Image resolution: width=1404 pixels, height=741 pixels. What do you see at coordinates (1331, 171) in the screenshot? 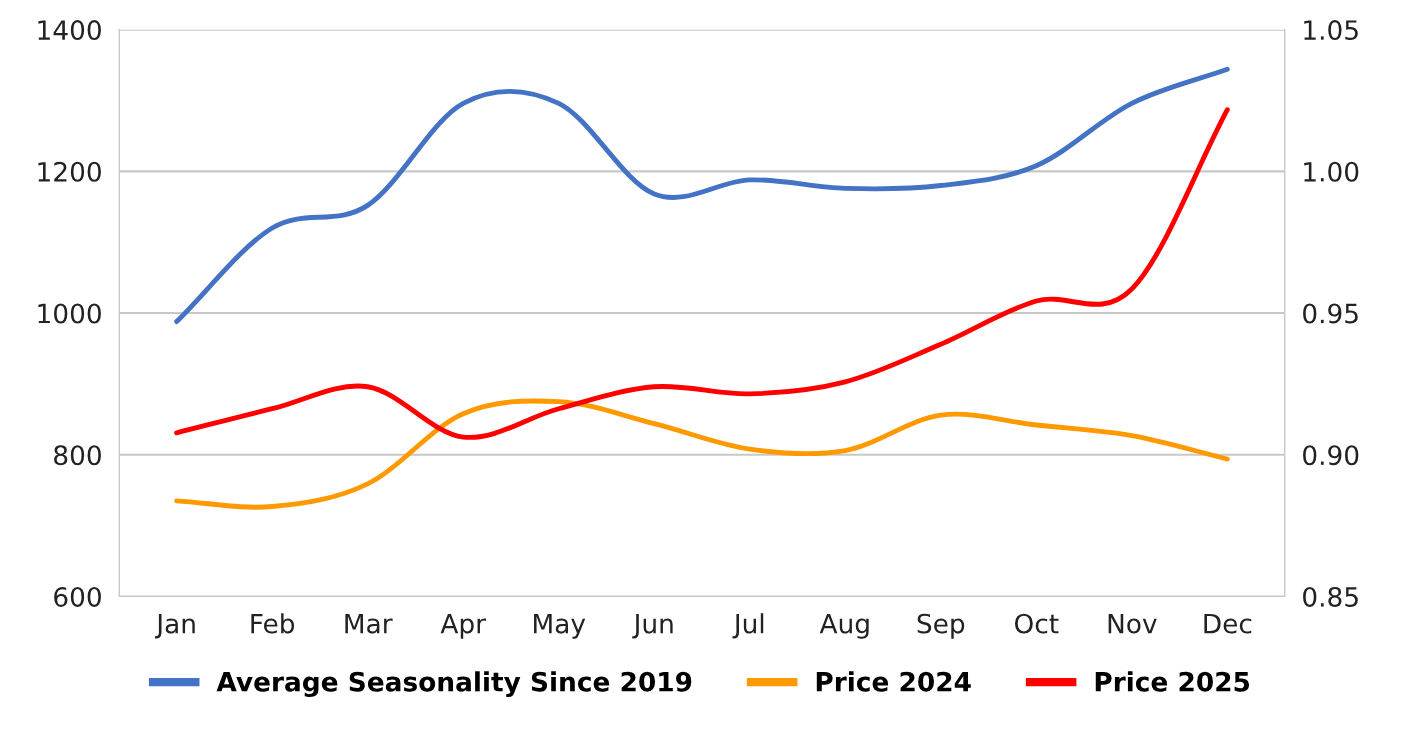
I see `y2-tick-label: 1.00` at bounding box center [1331, 171].